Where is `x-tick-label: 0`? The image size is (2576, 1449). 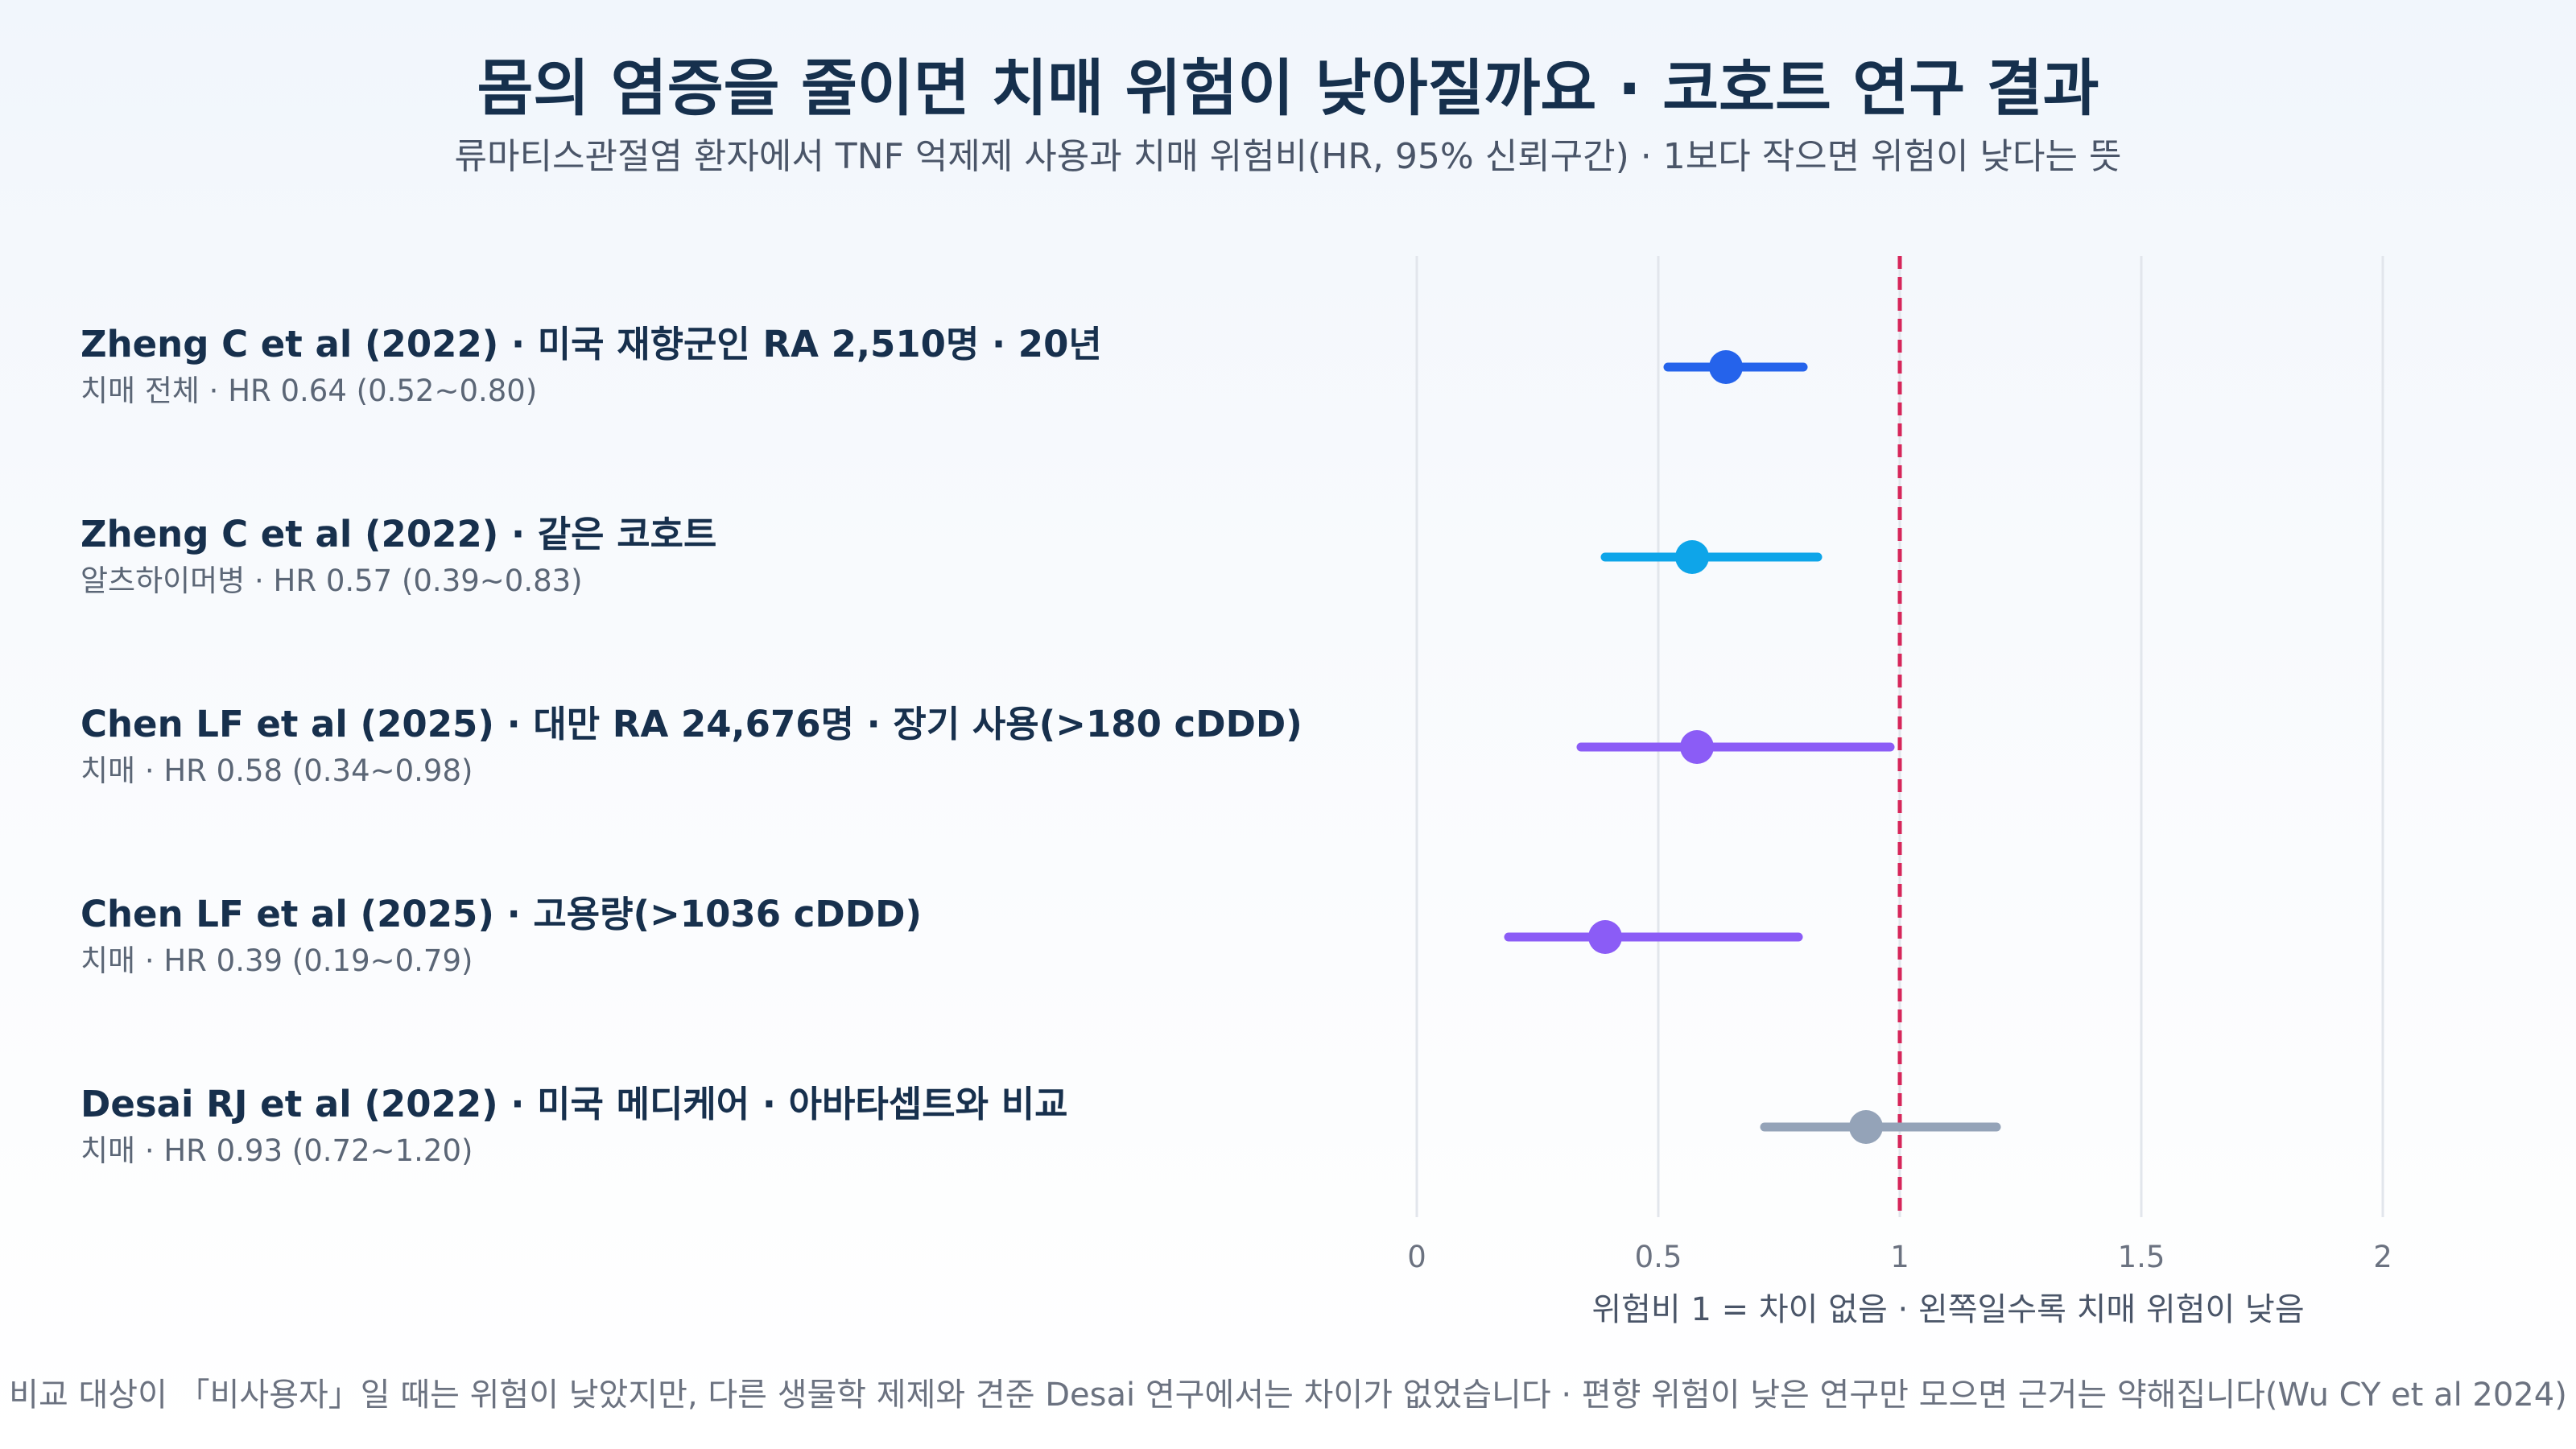
x-tick-label: 0 is located at coordinates (1416, 1257).